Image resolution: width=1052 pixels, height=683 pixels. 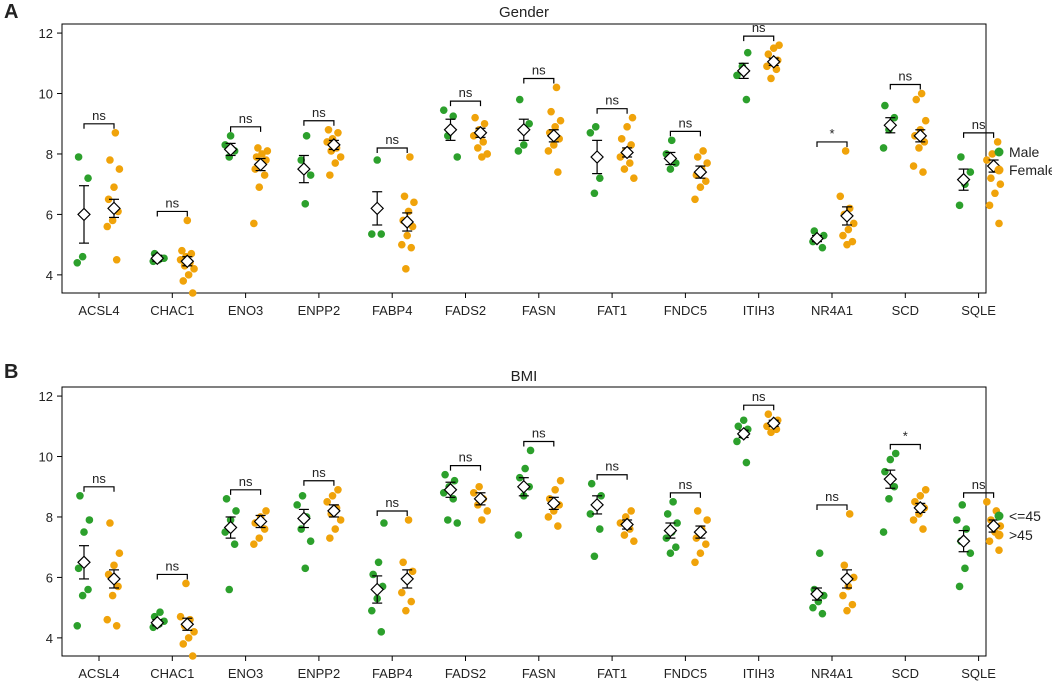 What do you see at coordinates (671, 140) in the screenshot?
I see `point-Male-fndc5` at bounding box center [671, 140].